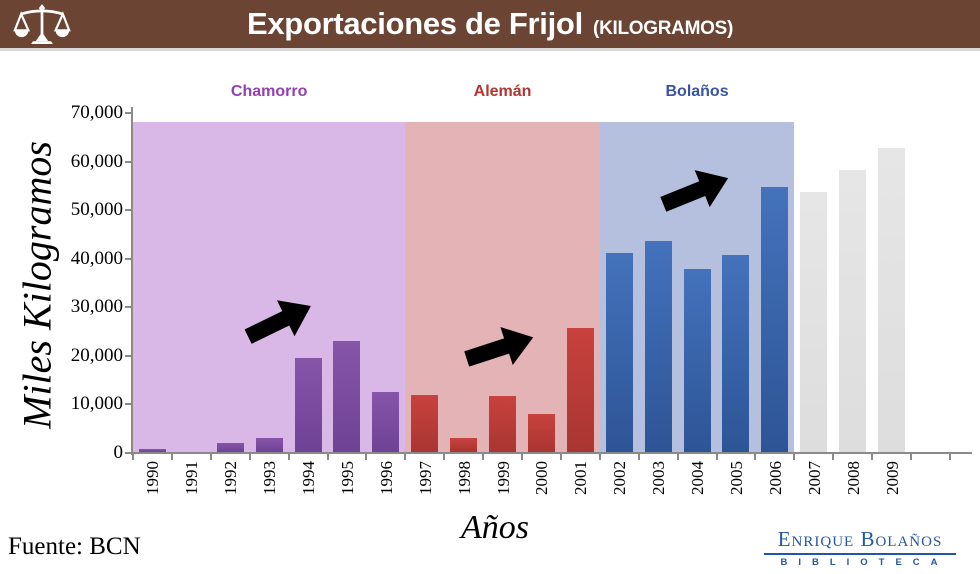  What do you see at coordinates (697, 195) in the screenshot?
I see `trend-arrow-bolanos-icon` at bounding box center [697, 195].